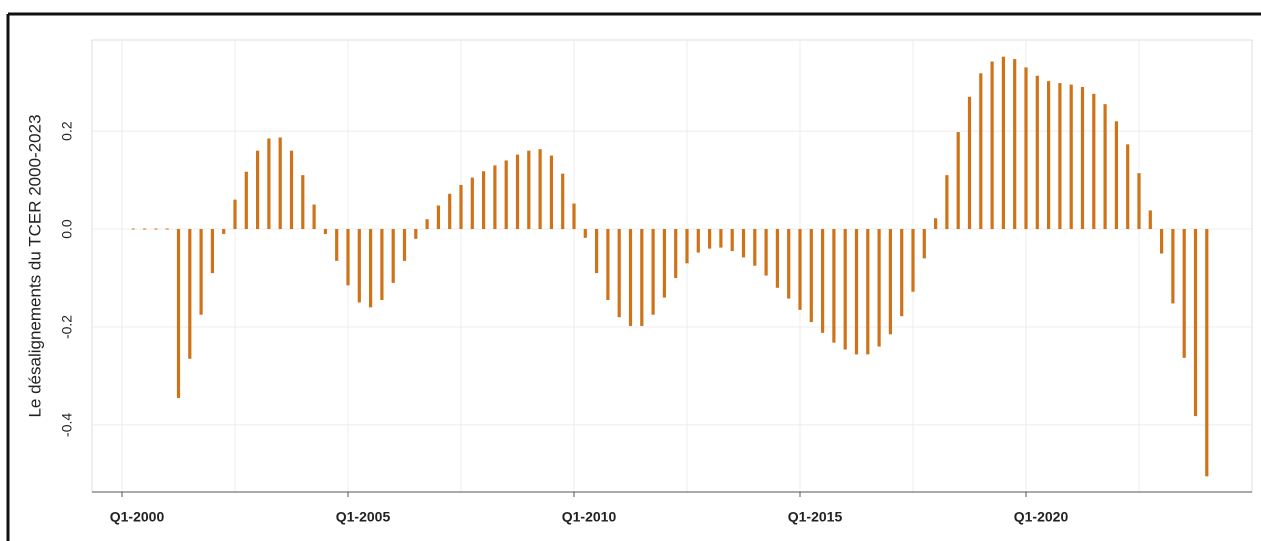  What do you see at coordinates (34, 265) in the screenshot?
I see `y-axis-label: Le désalignements du TCER 2000-2023` at bounding box center [34, 265].